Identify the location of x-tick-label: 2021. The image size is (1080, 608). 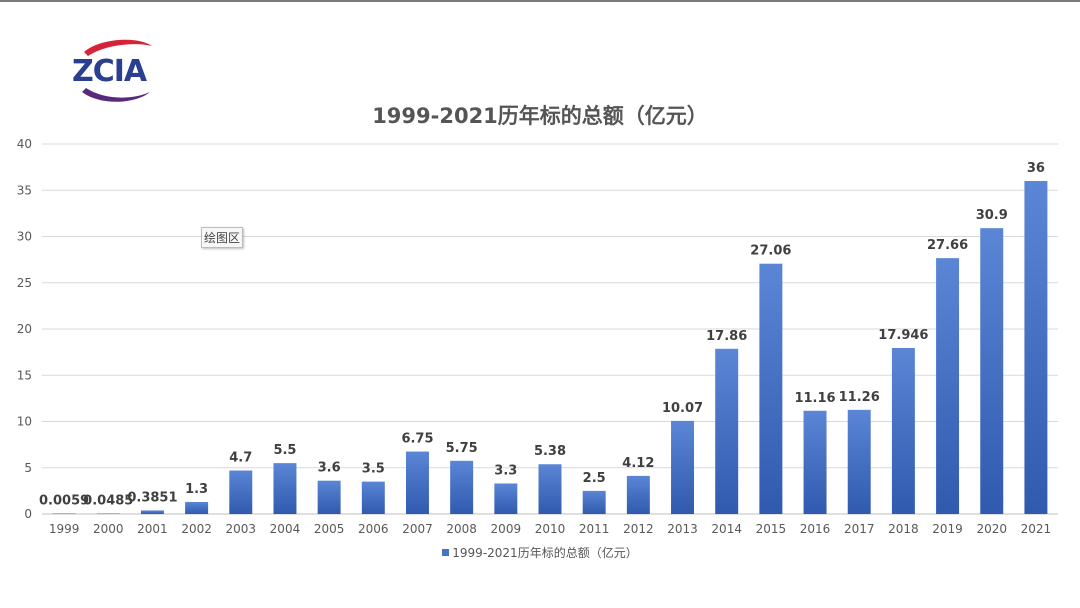
(1036, 529).